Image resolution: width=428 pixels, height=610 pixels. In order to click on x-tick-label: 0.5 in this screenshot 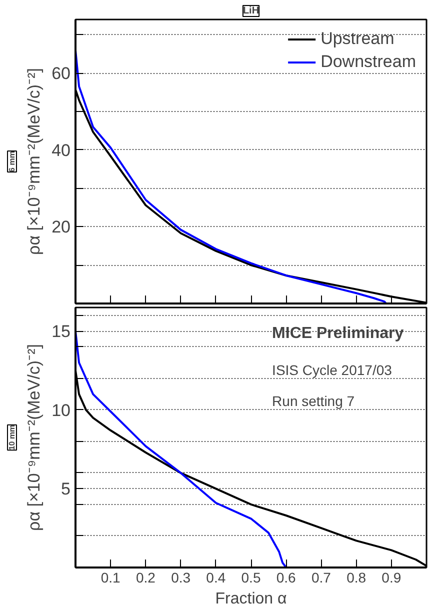, I will do `click(251, 578)`.